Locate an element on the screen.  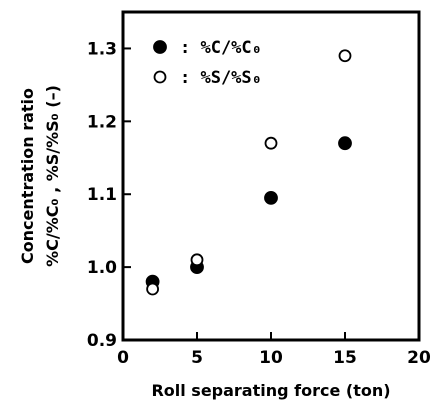
y-axis-ticks: 0.9 1.0 1.1 1.2 1.3 is located at coordinates (109, 195).